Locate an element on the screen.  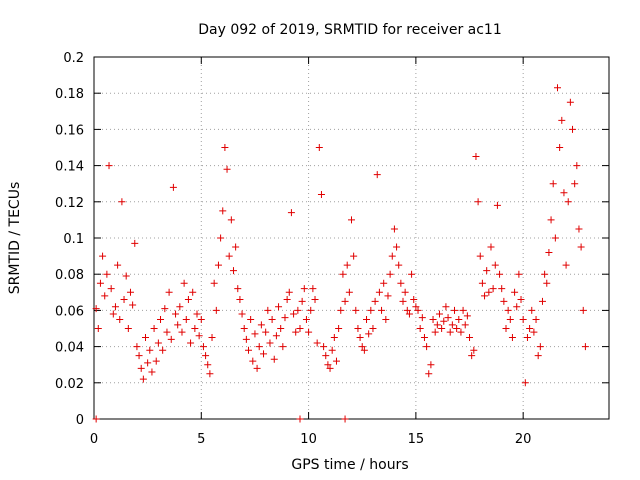
x-tick-label: 5 is located at coordinates (201, 439).